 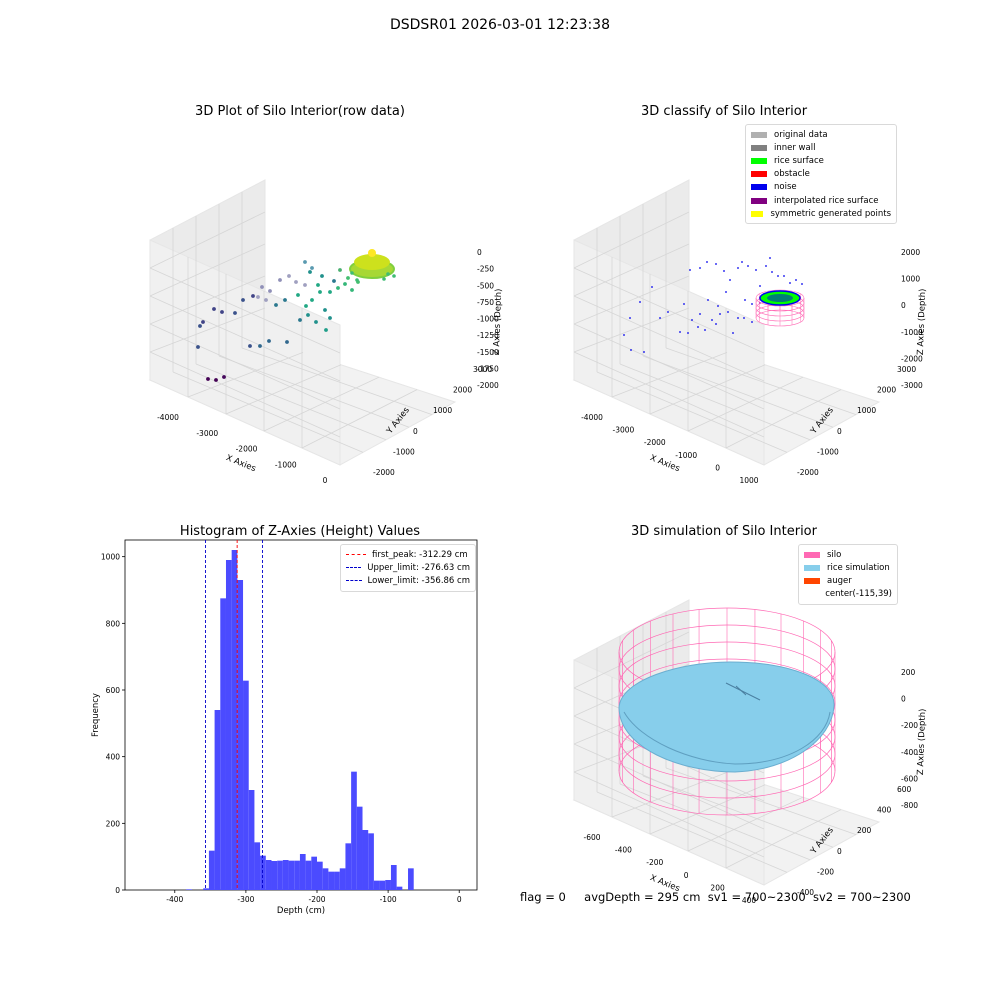 What do you see at coordinates (741, 690) in the screenshot?
I see `auger-marker` at bounding box center [741, 690].